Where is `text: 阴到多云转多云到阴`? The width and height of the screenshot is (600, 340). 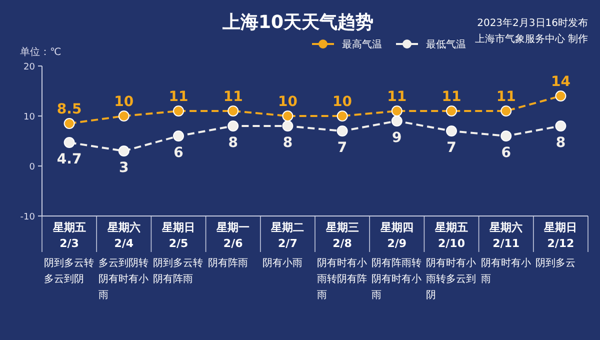 text: 阴到多云转多云到阴 is located at coordinates (69, 271).